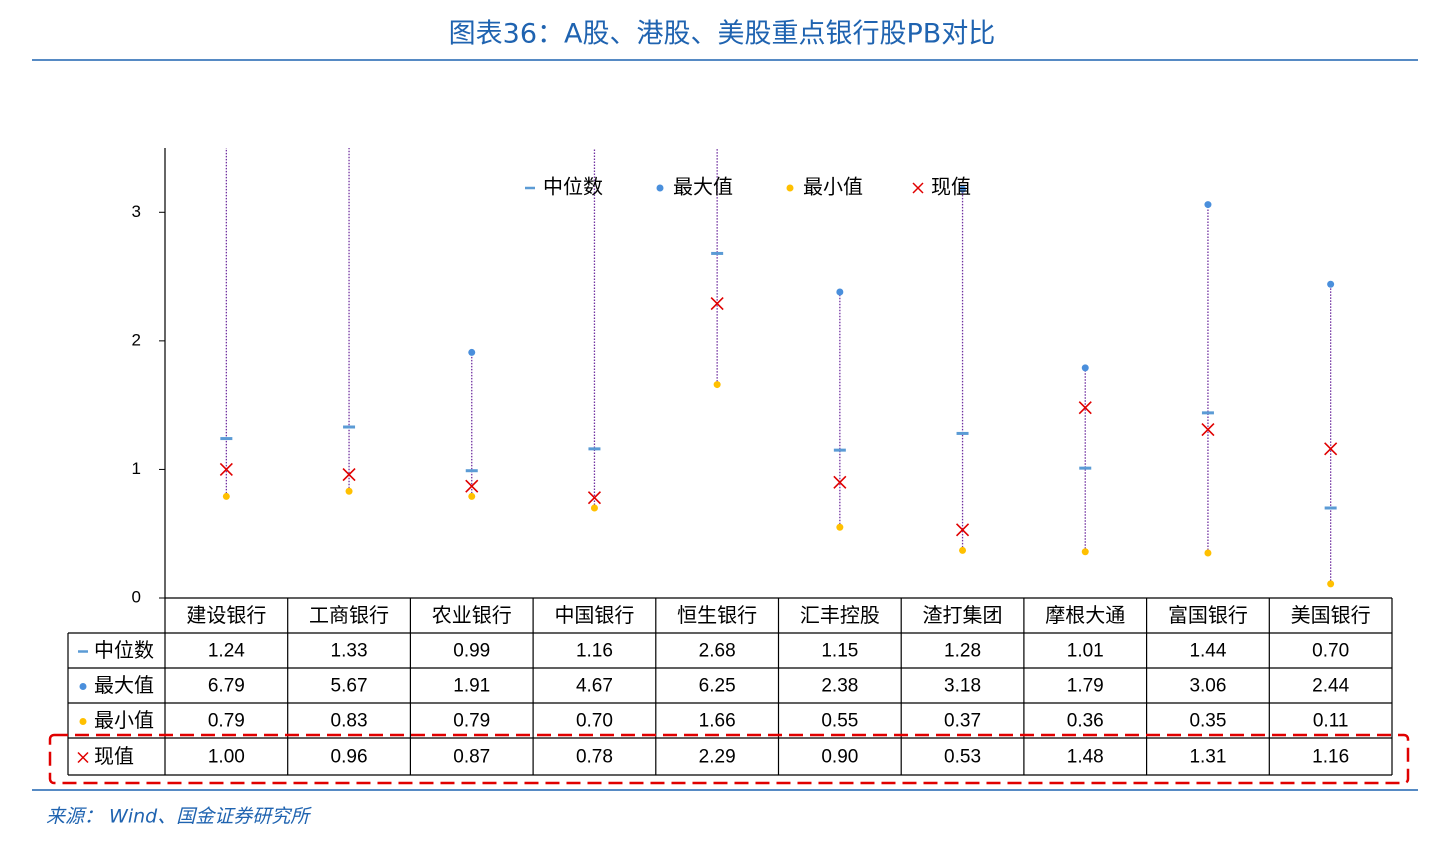  I want to click on table-cell: 5.67, so click(349, 686).